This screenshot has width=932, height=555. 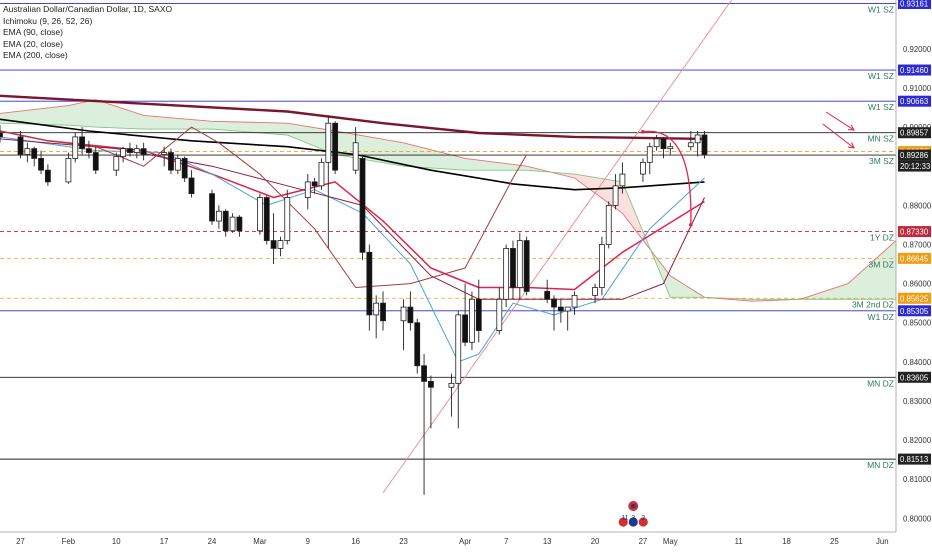 I want to click on time-tick-label: 25, so click(x=834, y=541).